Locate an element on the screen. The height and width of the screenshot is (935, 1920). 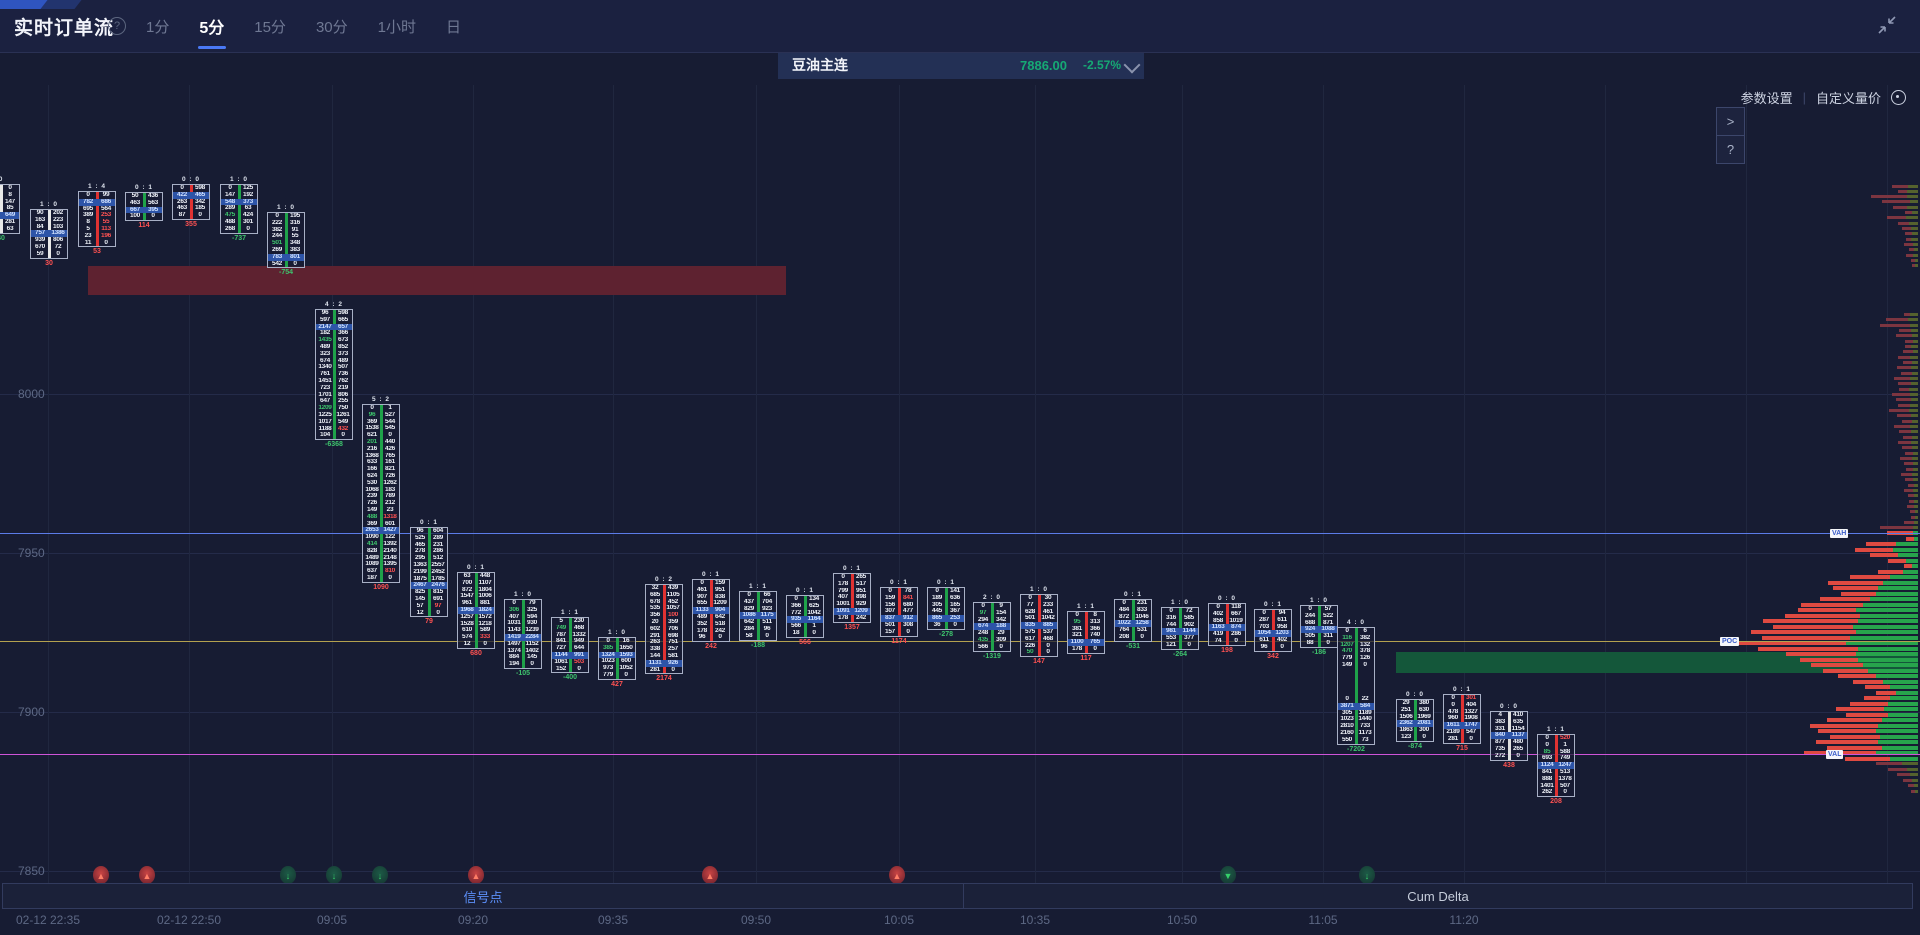
ask-volume: 289 is located at coordinates (438, 537).